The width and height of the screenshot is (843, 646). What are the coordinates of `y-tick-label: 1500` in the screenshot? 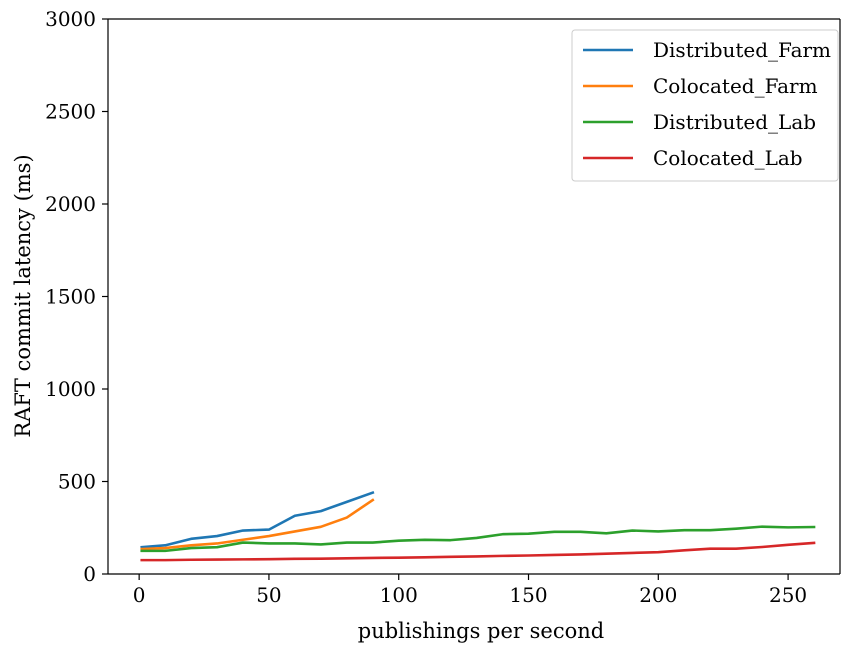 It's located at (70, 297).